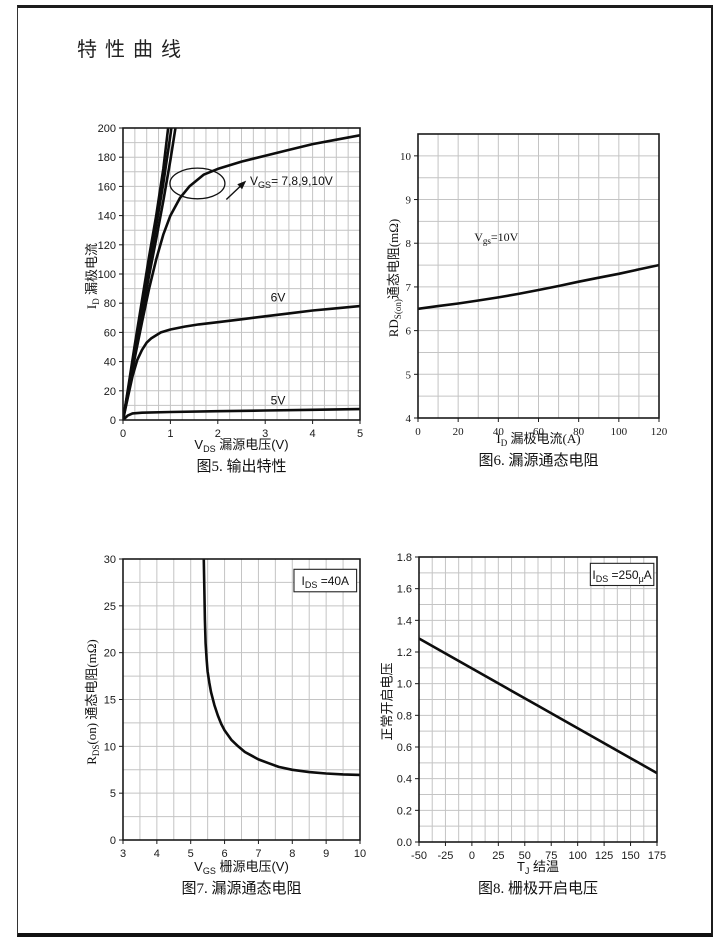 Image resolution: width=726 pixels, height=947 pixels. Describe the element at coordinates (499, 432) in the screenshot. I see `svg-text: 40` at that location.